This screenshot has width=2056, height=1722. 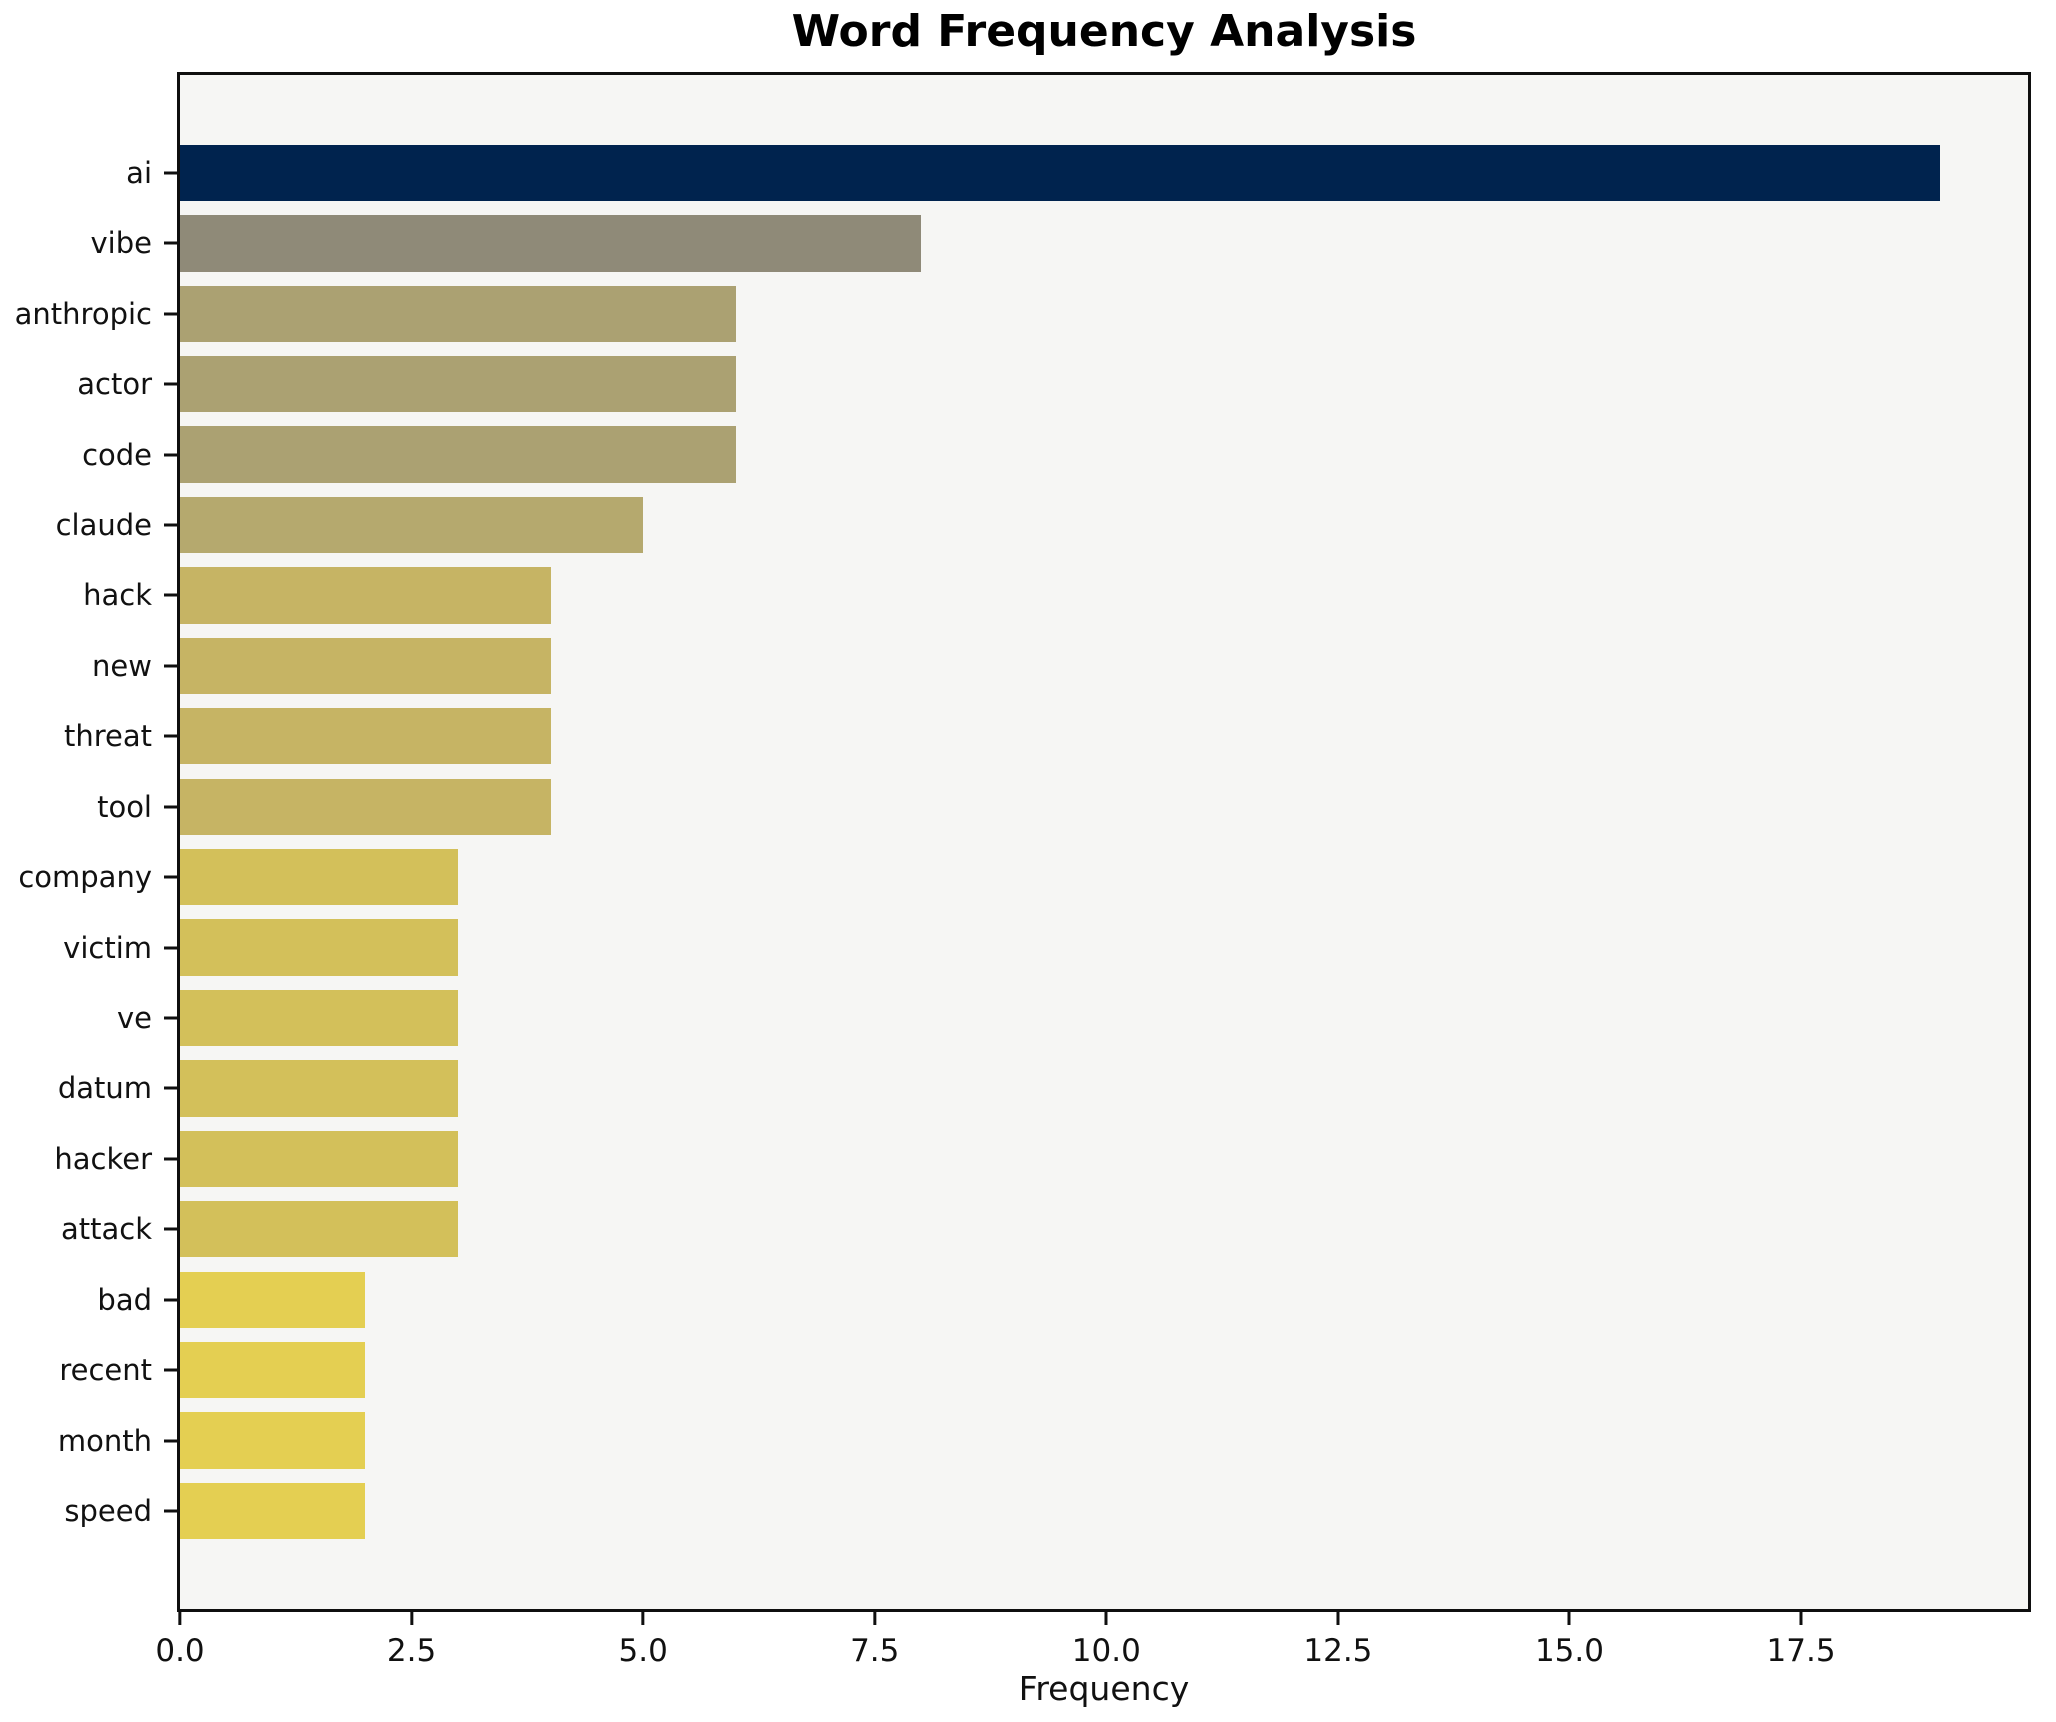 What do you see at coordinates (117, 595) in the screenshot?
I see `y-axis-label: hack` at bounding box center [117, 595].